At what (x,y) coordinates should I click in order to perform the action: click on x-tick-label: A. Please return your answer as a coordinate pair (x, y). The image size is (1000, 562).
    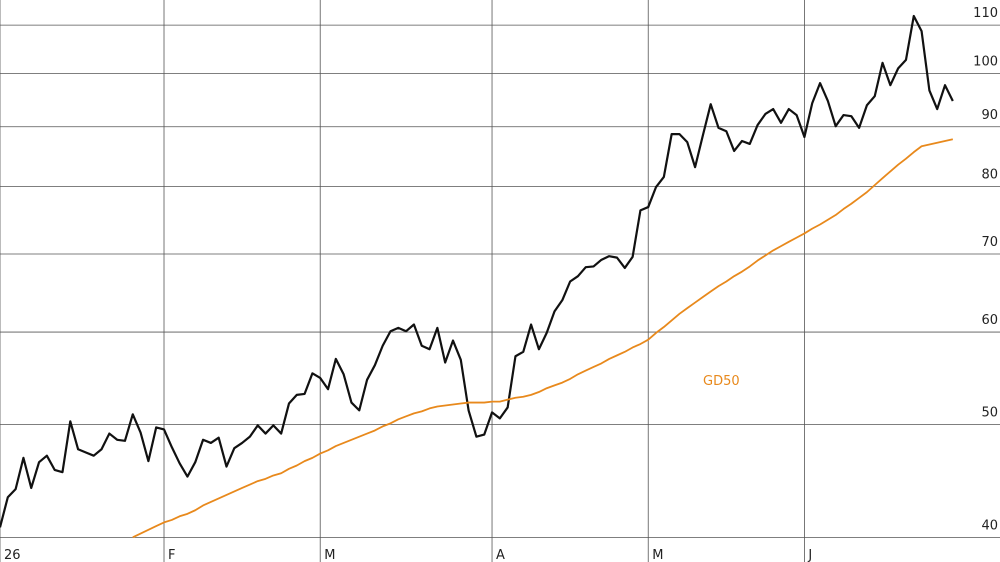
    Looking at the image, I should click on (500, 555).